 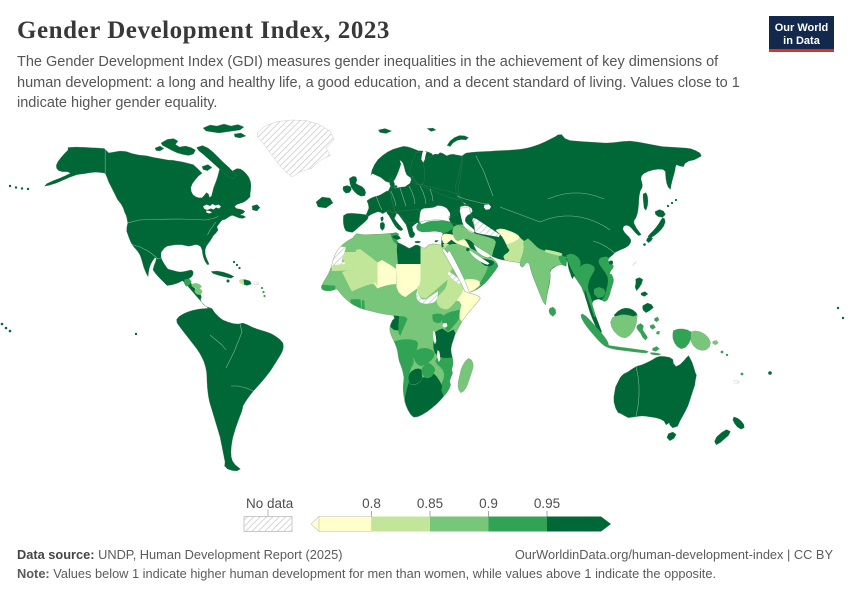 I want to click on svg-text: 0.9, so click(x=488, y=503).